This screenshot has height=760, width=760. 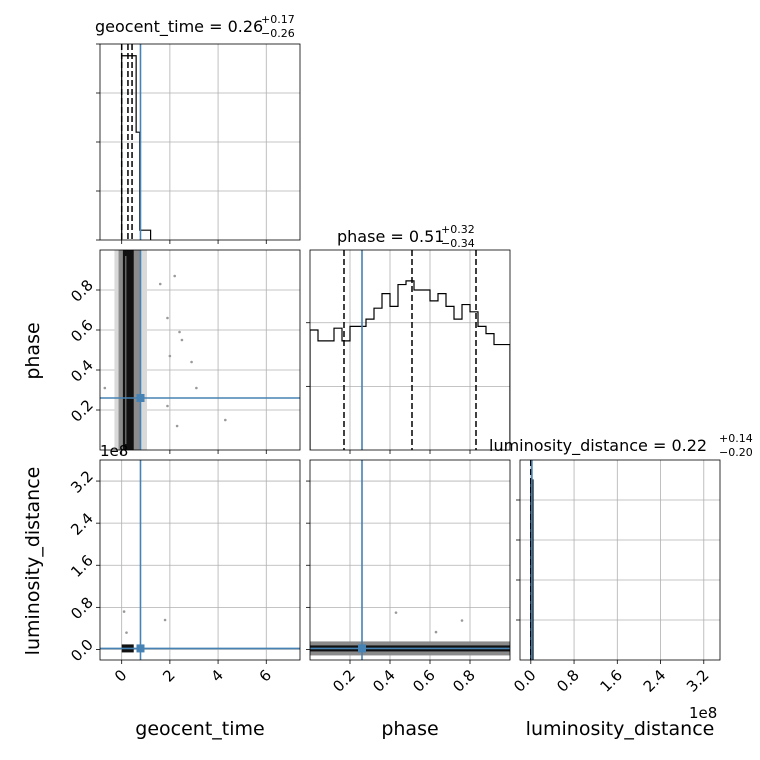 I want to click on ldist-vs-geocent-xtick-label-2: 4, so click(x=216, y=675).